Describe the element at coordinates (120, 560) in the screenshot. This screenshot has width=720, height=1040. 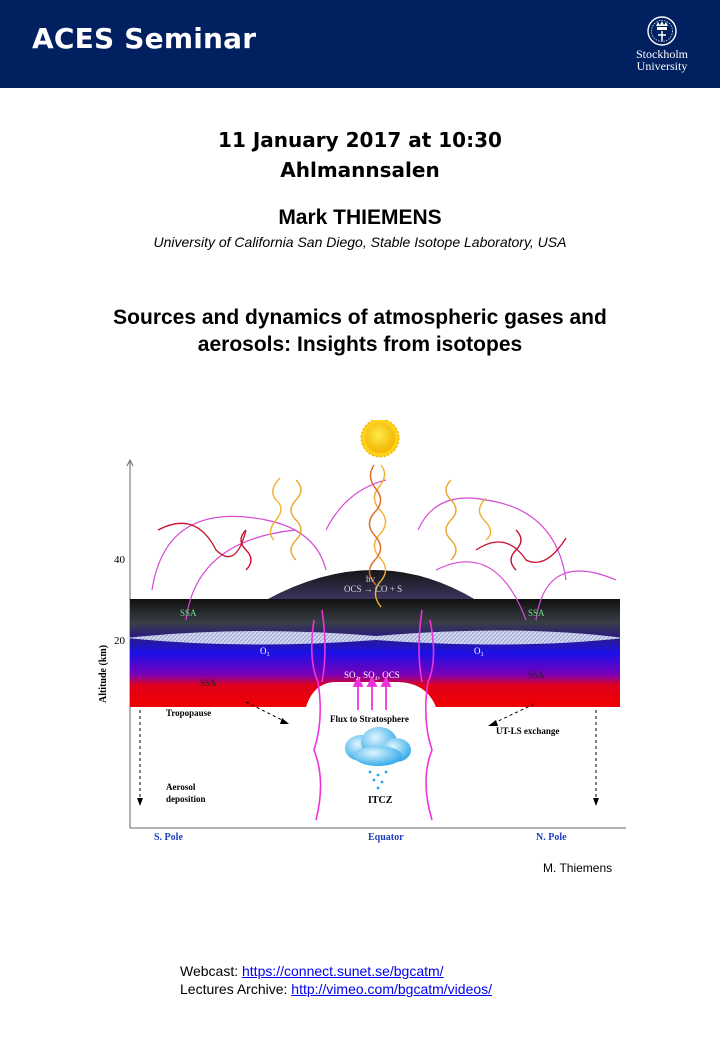
I see `tick-40: 40` at that location.